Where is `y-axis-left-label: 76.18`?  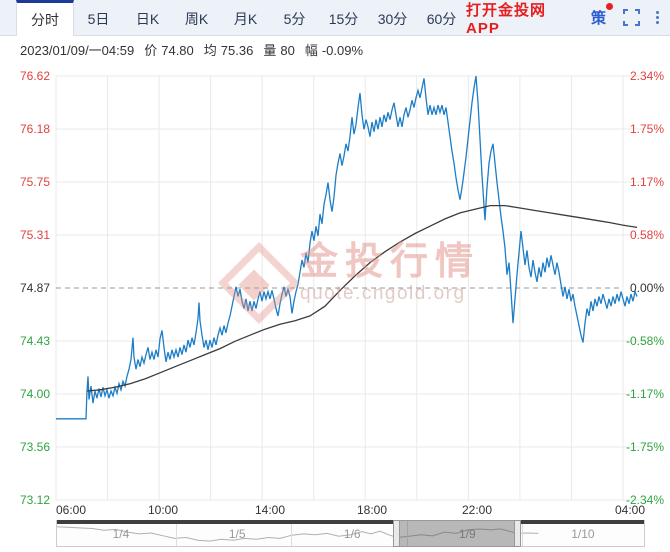
y-axis-left-label: 76.18 is located at coordinates (34, 129).